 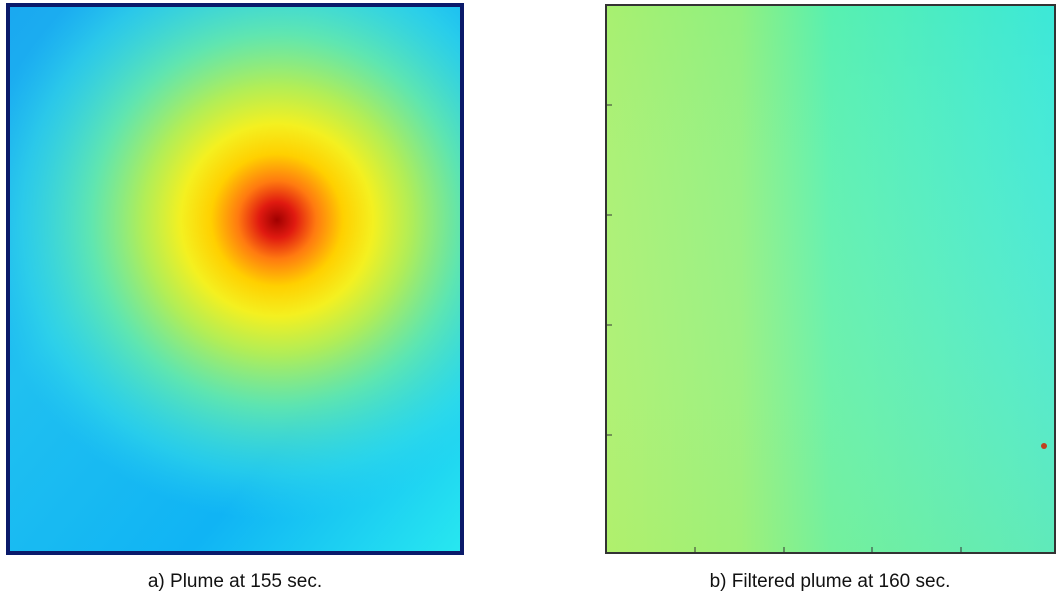 I want to click on caption: b) Filtered plume at 160 sec., so click(x=830, y=581).